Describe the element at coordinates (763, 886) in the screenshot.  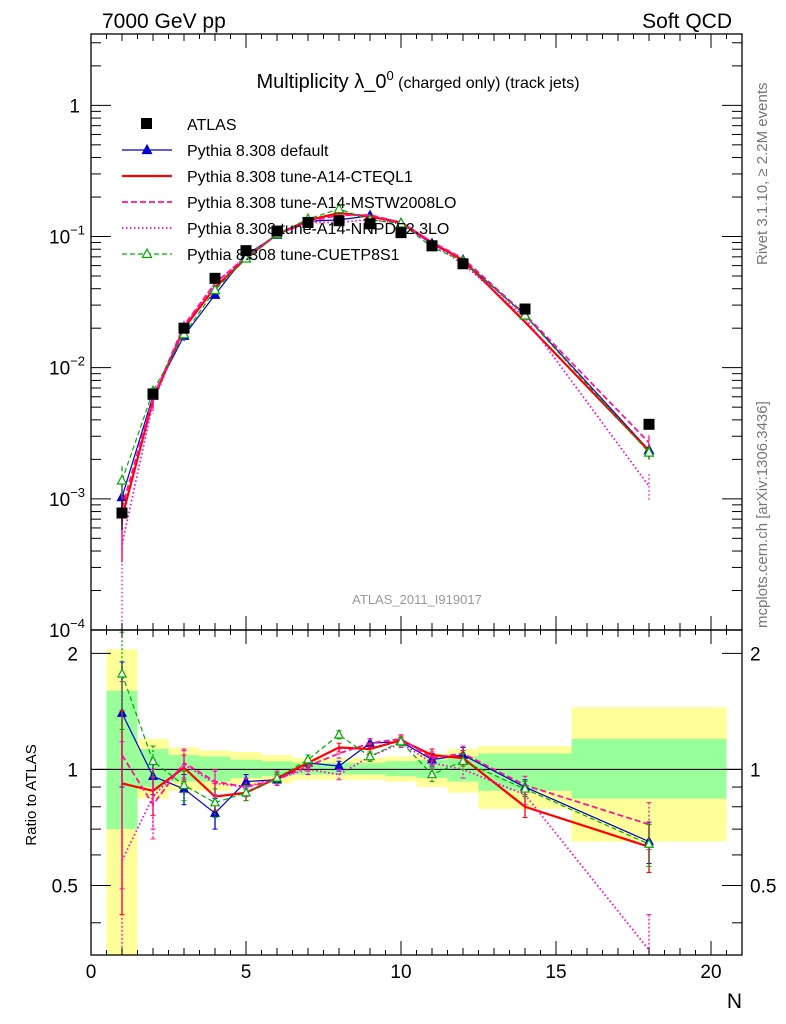
I see `ratio-ytick-label-right-0: 0.5` at that location.